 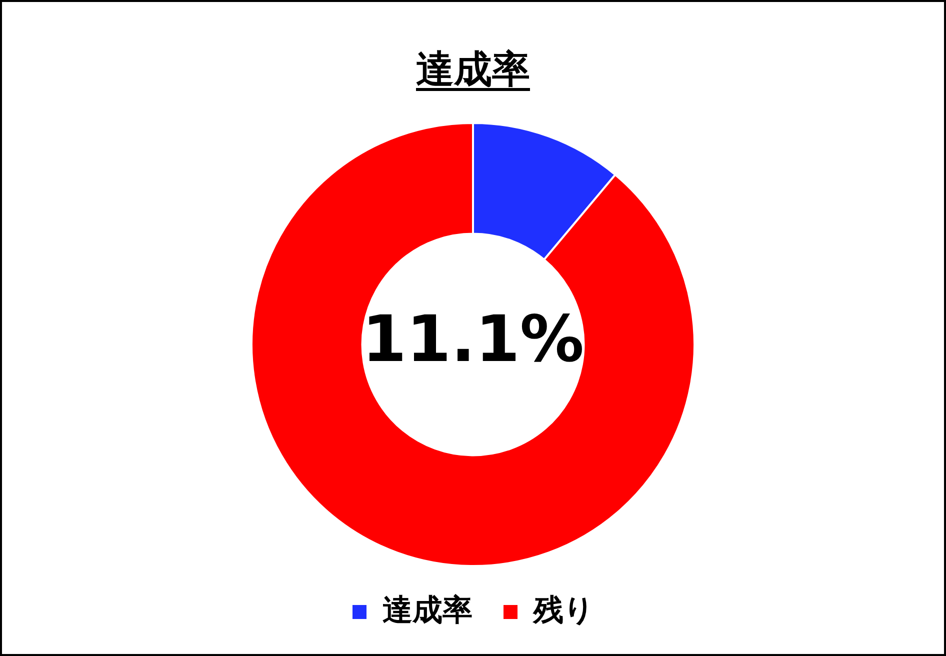 I want to click on chart-title: 達成率, so click(x=473, y=69).